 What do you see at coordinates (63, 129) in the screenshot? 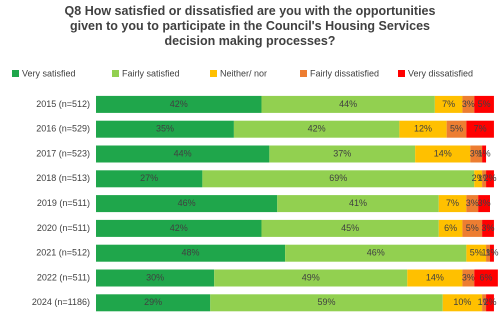
I see `y-tick-label: 2016 (n=529)` at bounding box center [63, 129].